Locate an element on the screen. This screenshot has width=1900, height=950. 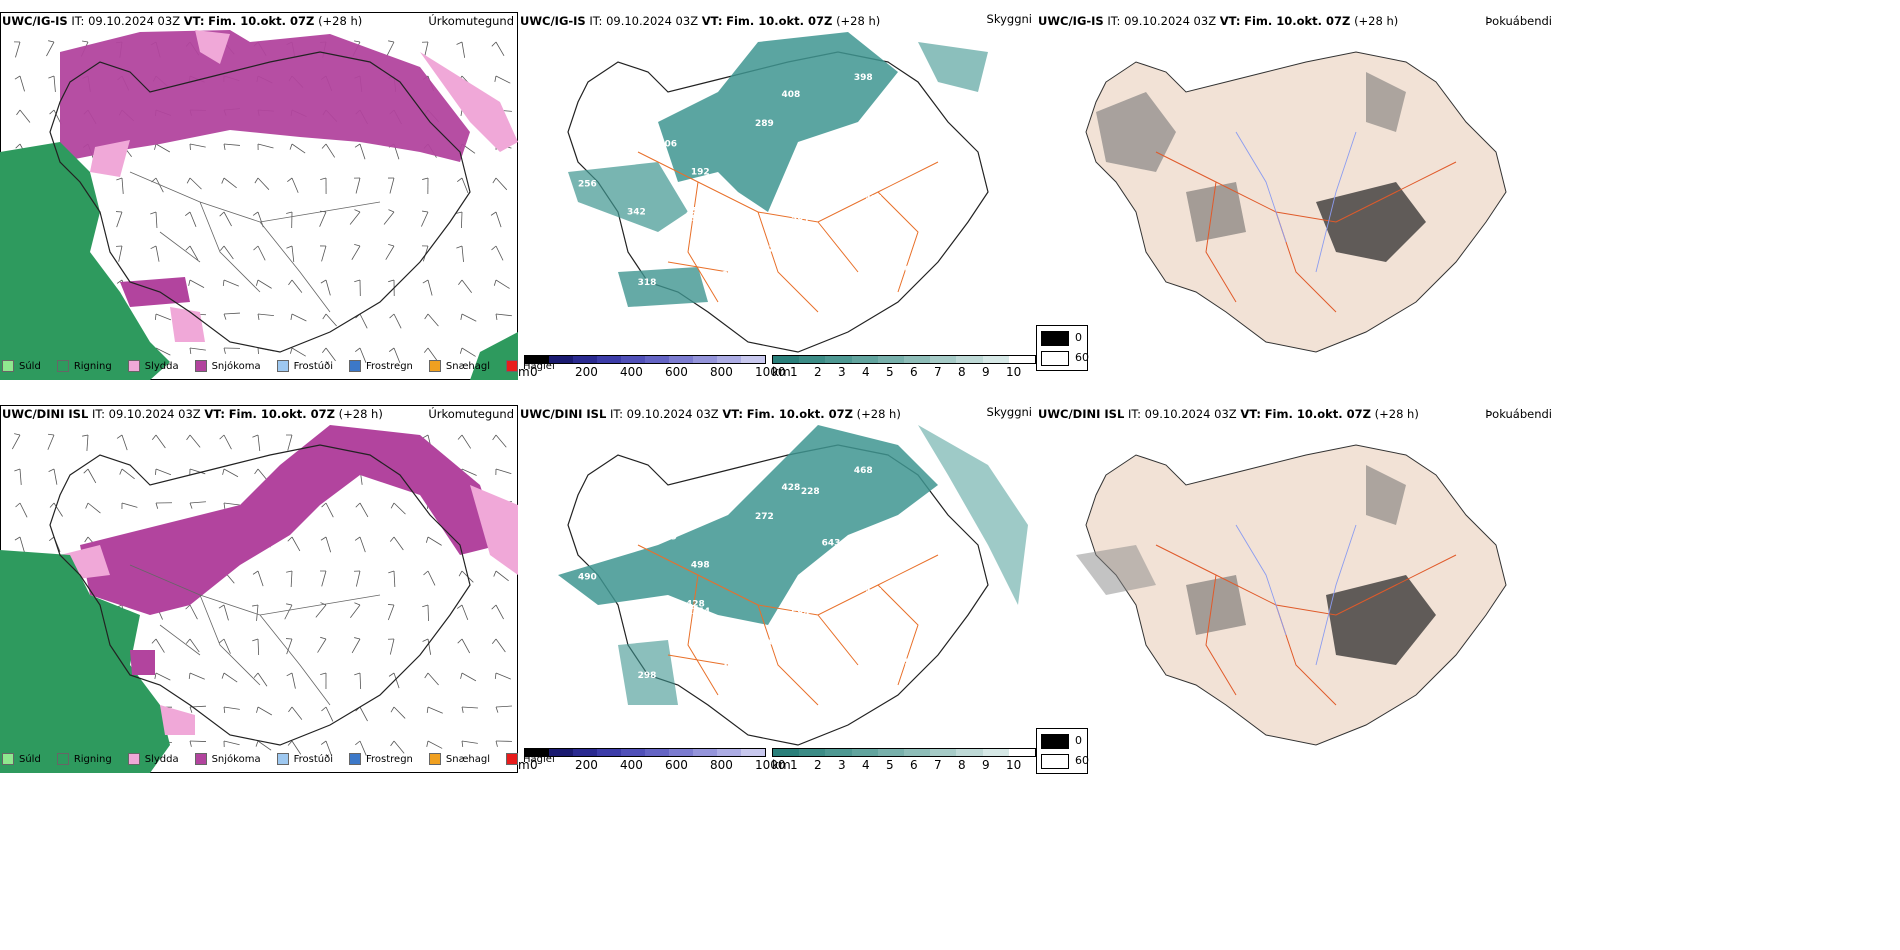
panel-name: Skyggni is located at coordinates (1009, 412).